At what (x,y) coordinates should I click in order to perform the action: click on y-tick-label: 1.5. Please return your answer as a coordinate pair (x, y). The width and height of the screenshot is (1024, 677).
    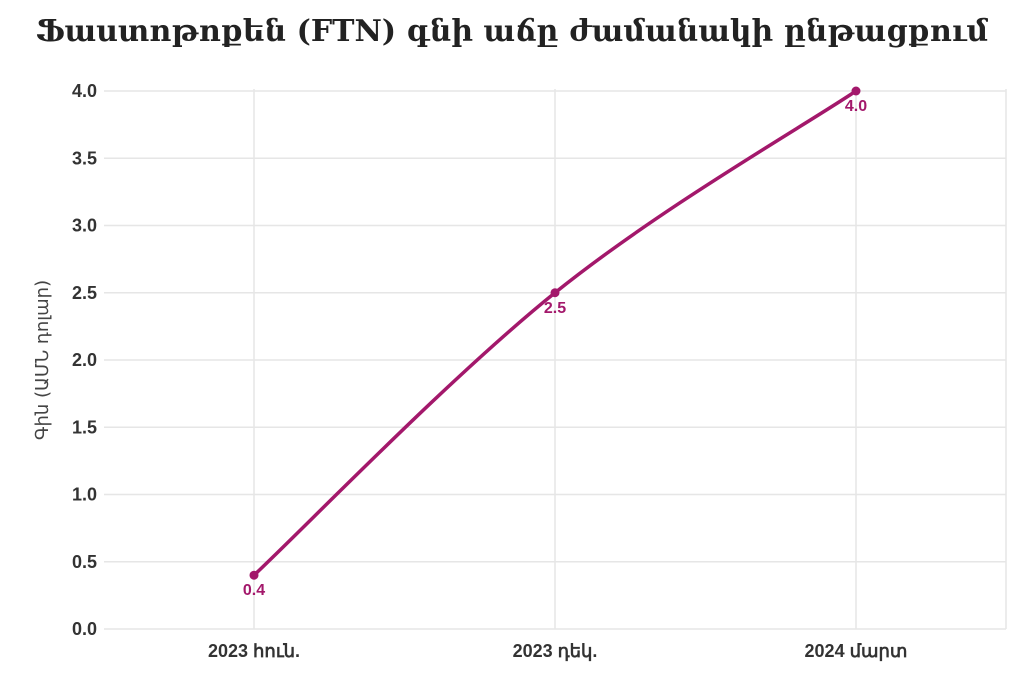
    Looking at the image, I should click on (84, 427).